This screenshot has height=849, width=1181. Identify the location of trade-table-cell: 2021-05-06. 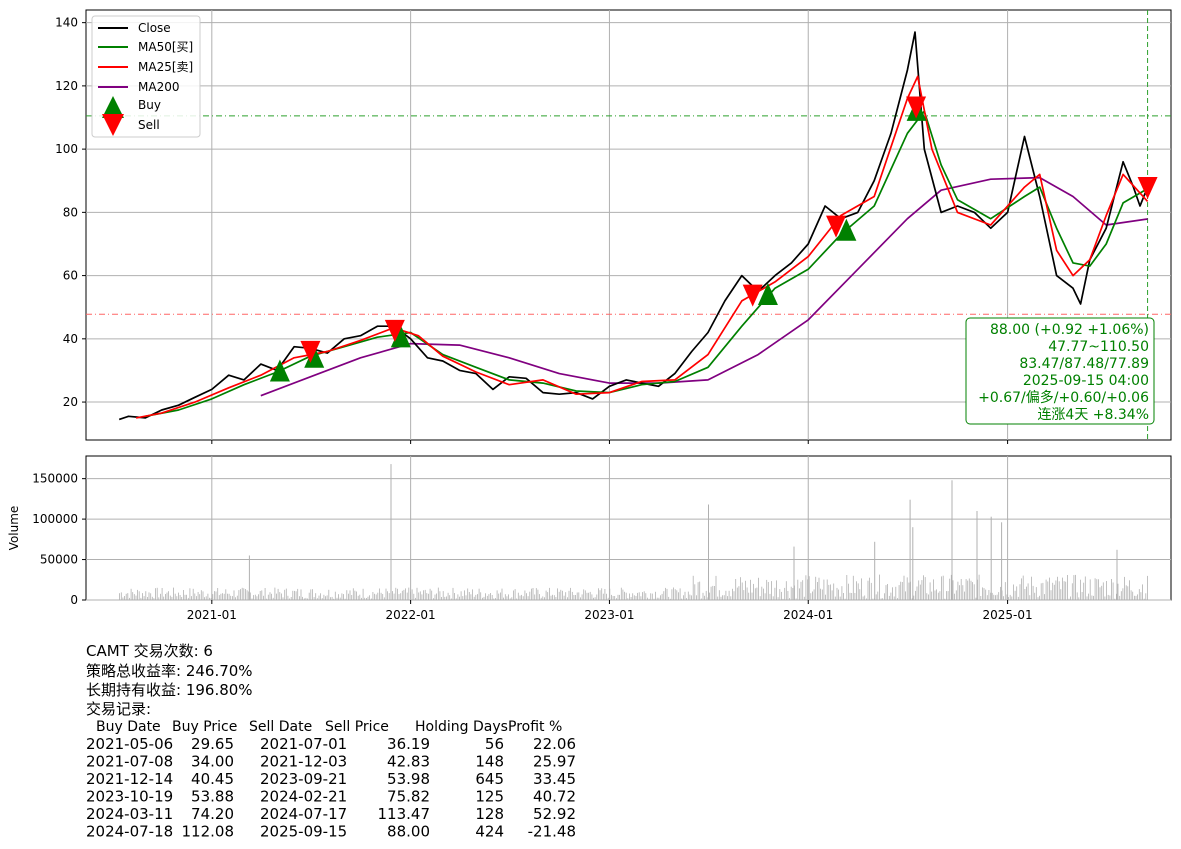
(129, 744).